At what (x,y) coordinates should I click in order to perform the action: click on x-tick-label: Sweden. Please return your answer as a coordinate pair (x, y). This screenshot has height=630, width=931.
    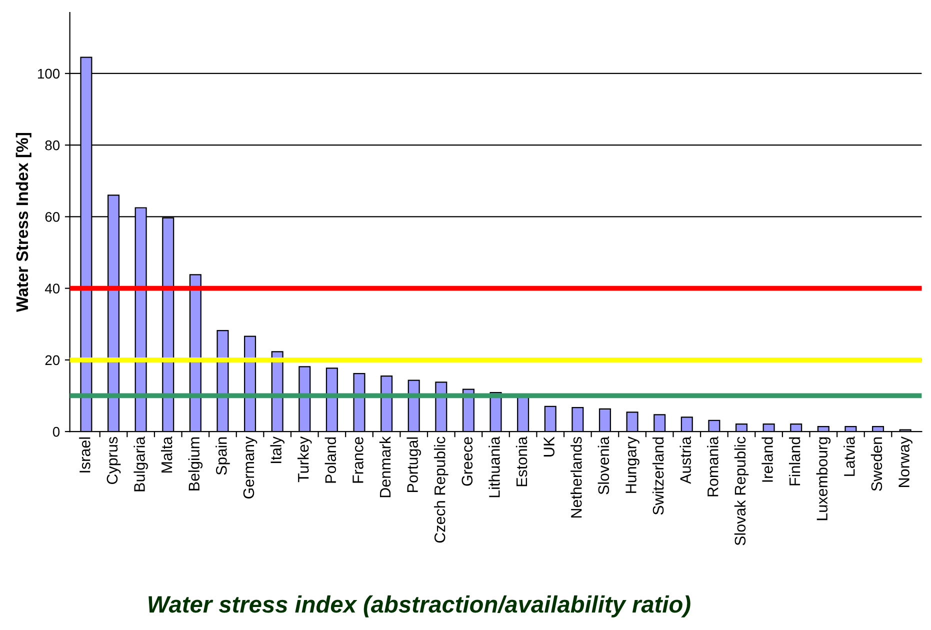
    Looking at the image, I should click on (876, 464).